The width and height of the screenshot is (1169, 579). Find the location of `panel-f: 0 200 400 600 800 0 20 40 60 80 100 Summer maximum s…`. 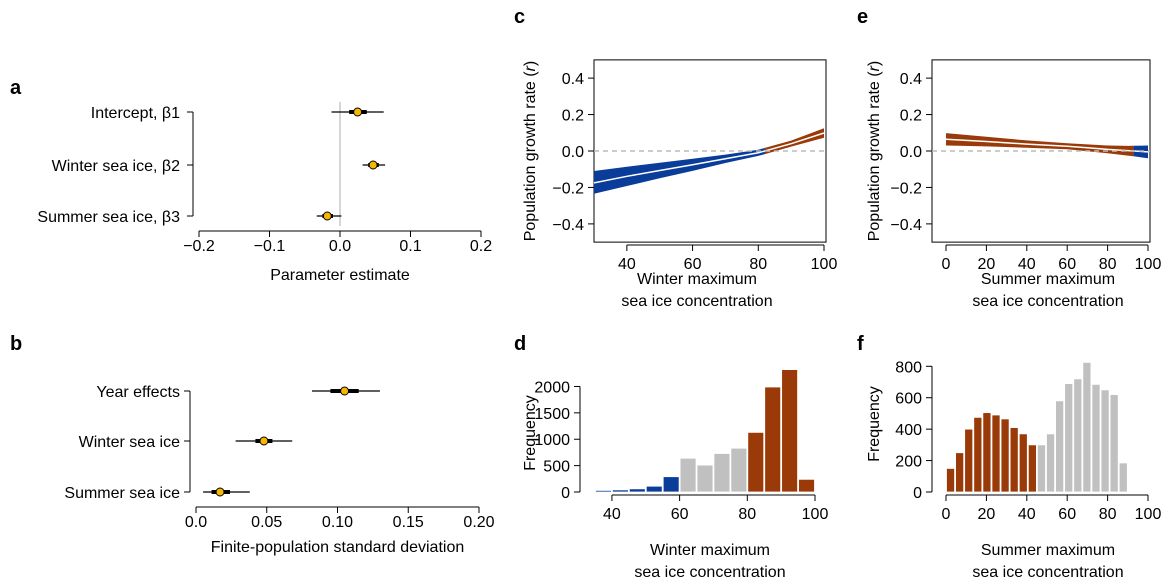

panel-f: 0 200 400 600 800 0 20 40 60 80 100 Summer maximum s… is located at coordinates (1013, 469).